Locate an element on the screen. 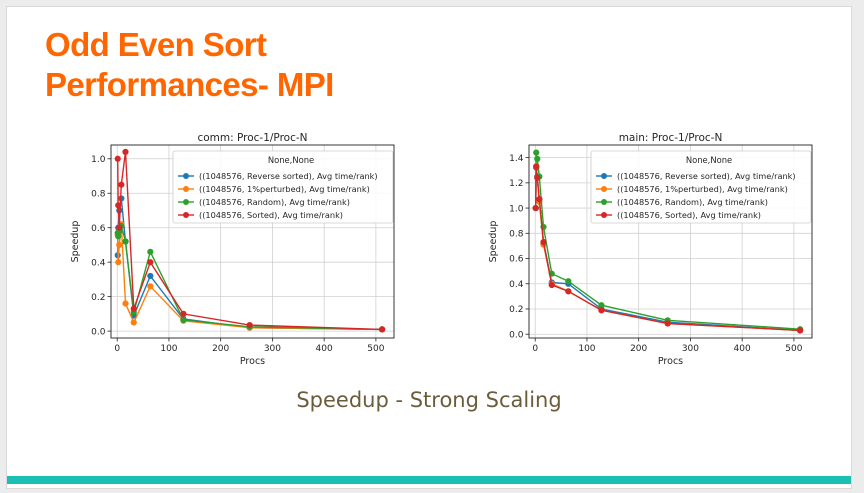 The width and height of the screenshot is (864, 493). main-plot-frame is located at coordinates (670, 241).